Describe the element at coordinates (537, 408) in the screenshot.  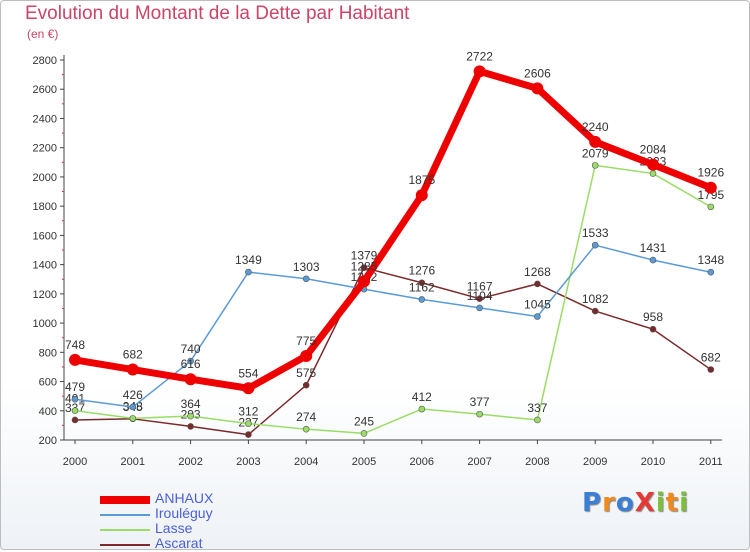
I see `data-label-lasse: 337` at that location.